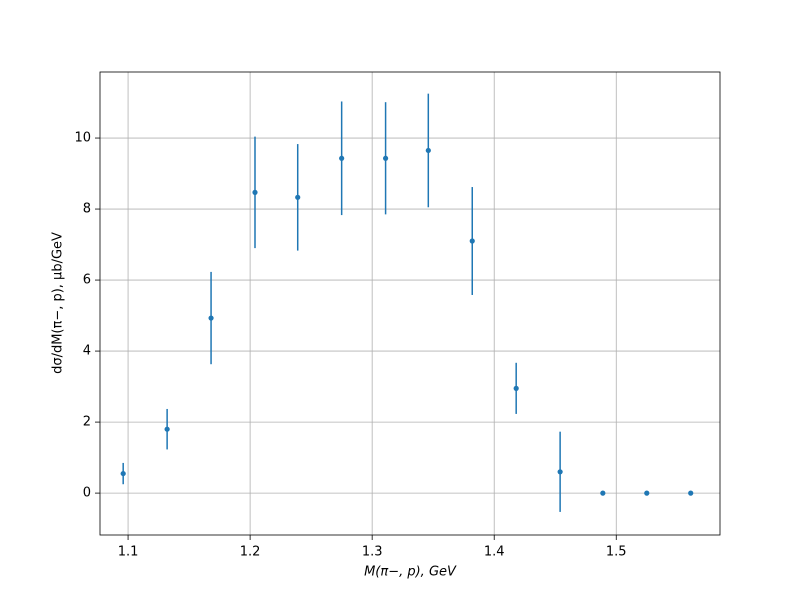 The width and height of the screenshot is (800, 600). What do you see at coordinates (494, 552) in the screenshot?
I see `x-tick-label: 1.4` at bounding box center [494, 552].